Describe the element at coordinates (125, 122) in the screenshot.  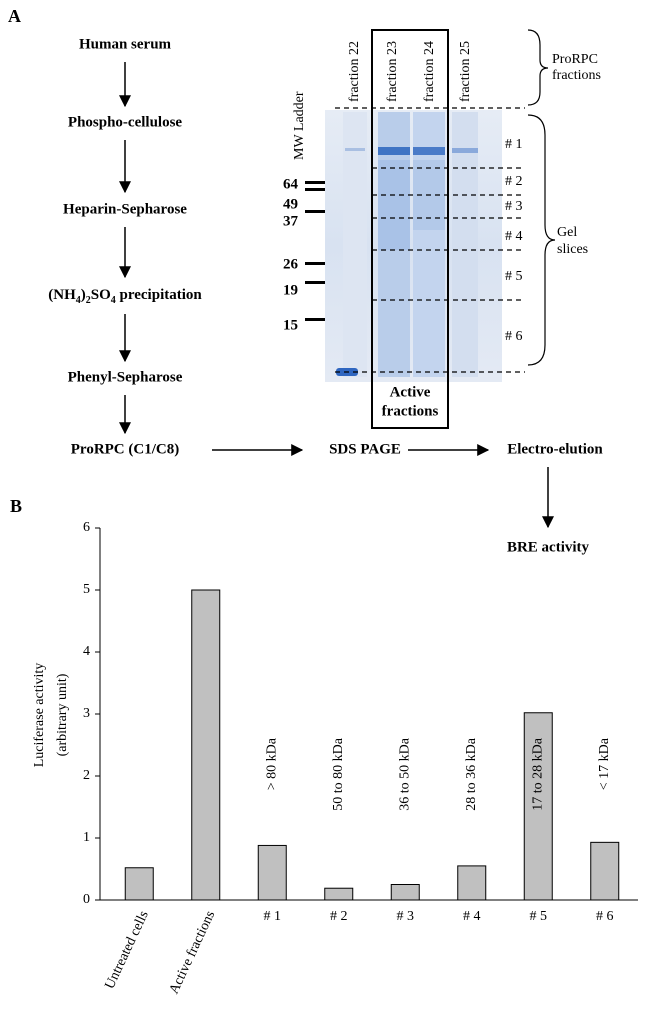
I see `flow-step: Phospho-cellulose` at that location.